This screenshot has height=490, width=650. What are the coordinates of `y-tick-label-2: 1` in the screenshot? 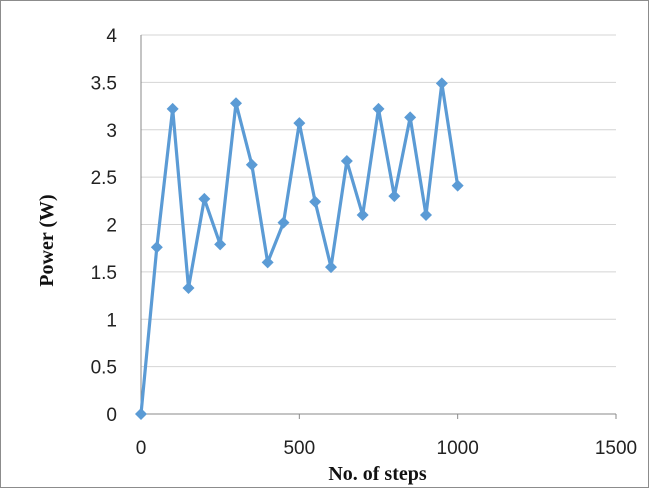 It's located at (111, 320).